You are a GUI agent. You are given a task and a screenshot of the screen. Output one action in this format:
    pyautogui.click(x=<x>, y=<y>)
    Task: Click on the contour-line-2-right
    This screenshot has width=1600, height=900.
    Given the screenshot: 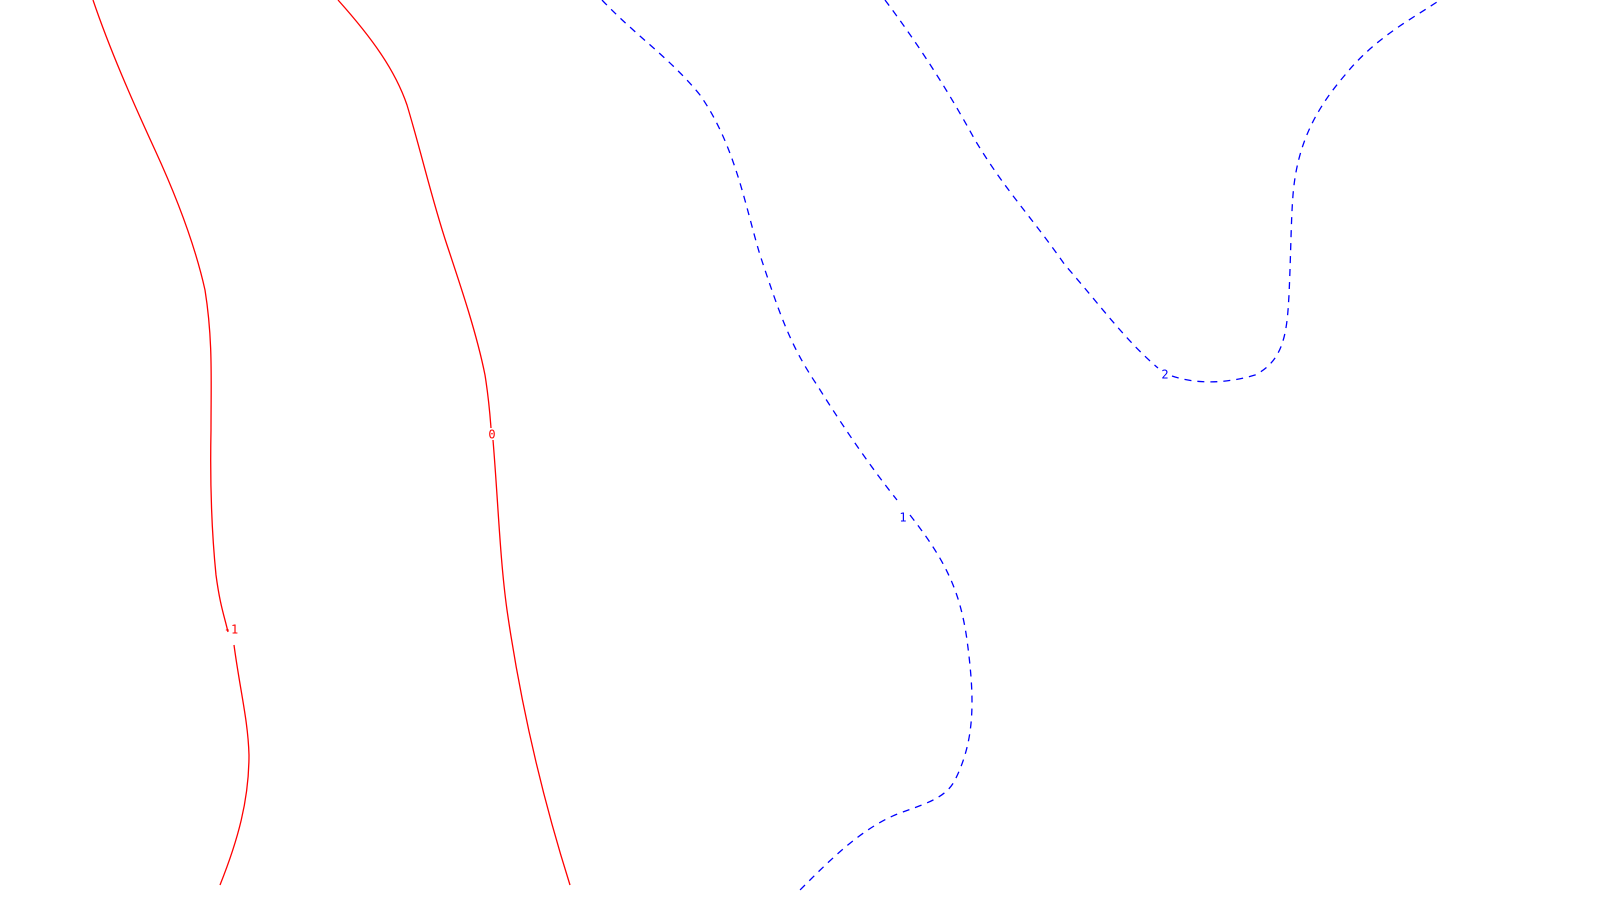 What is the action you would take?
    pyautogui.click(x=1306, y=191)
    